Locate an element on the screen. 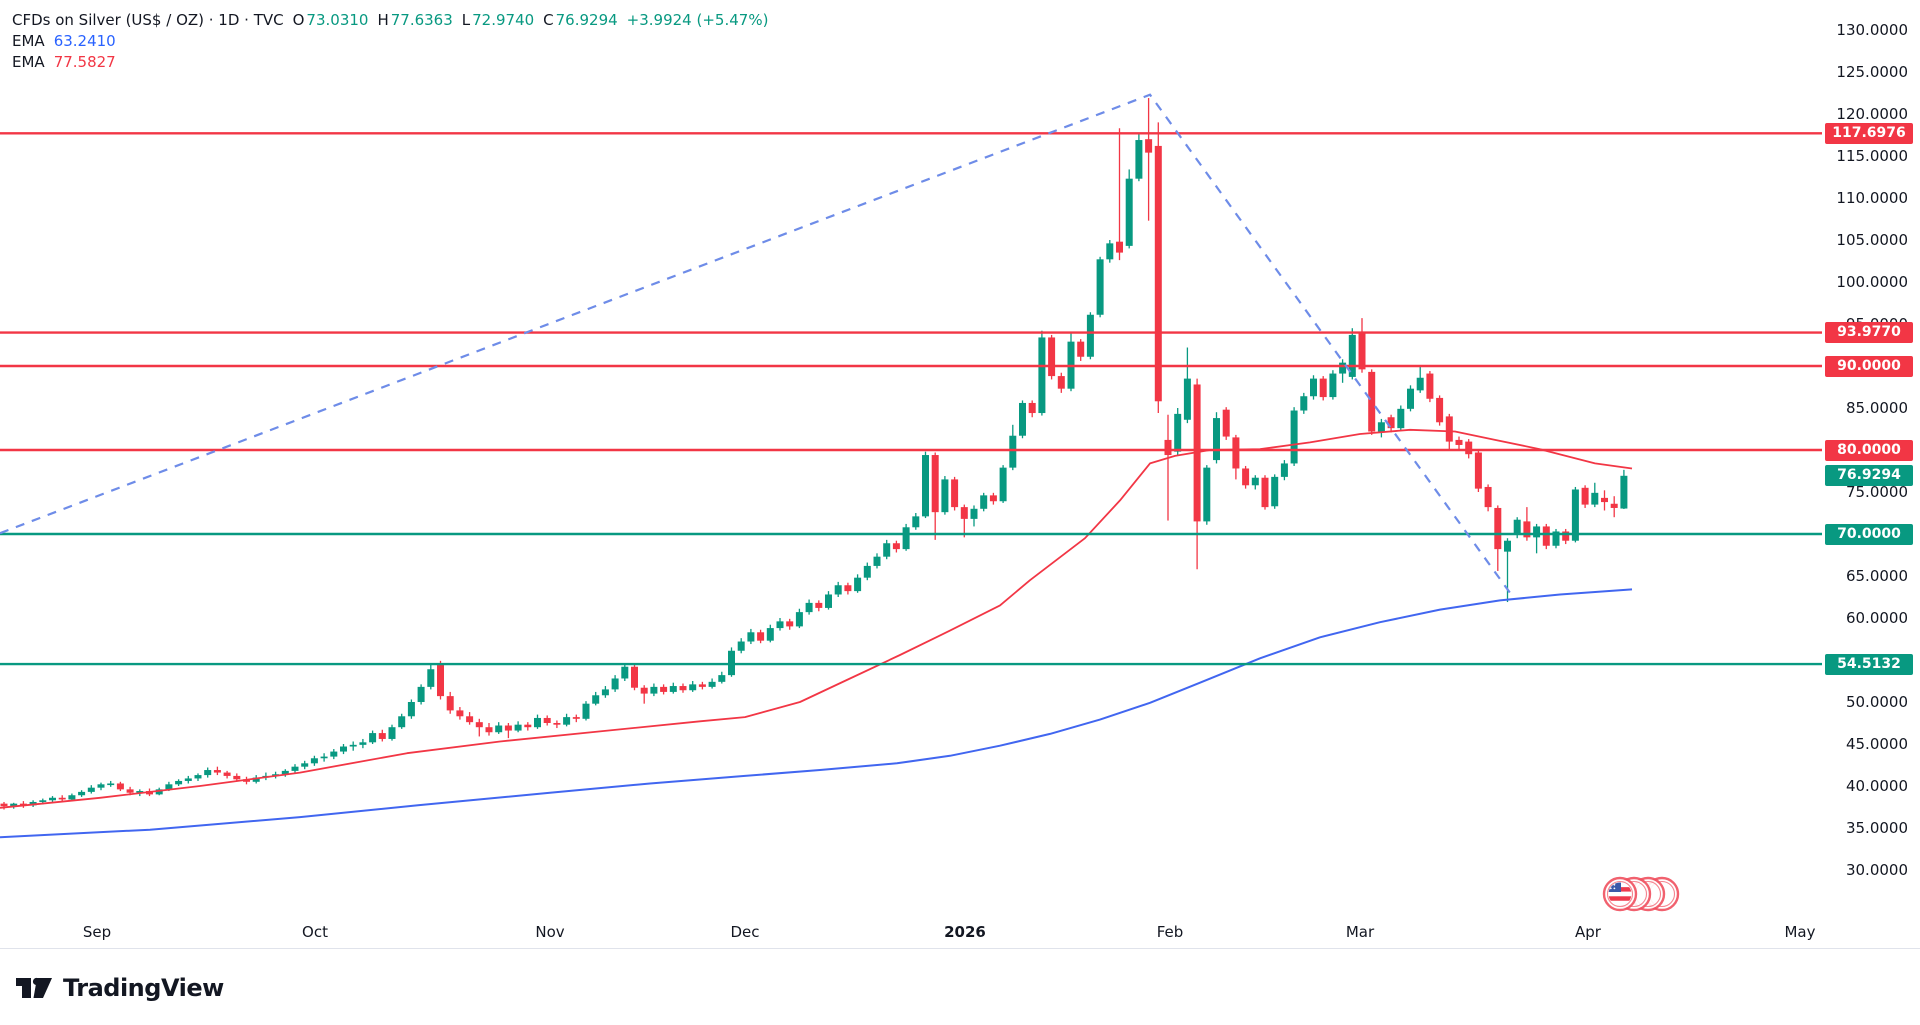 The width and height of the screenshot is (1920, 1025). ema-red-legend-row: EMA 77.5827 is located at coordinates (64, 62).